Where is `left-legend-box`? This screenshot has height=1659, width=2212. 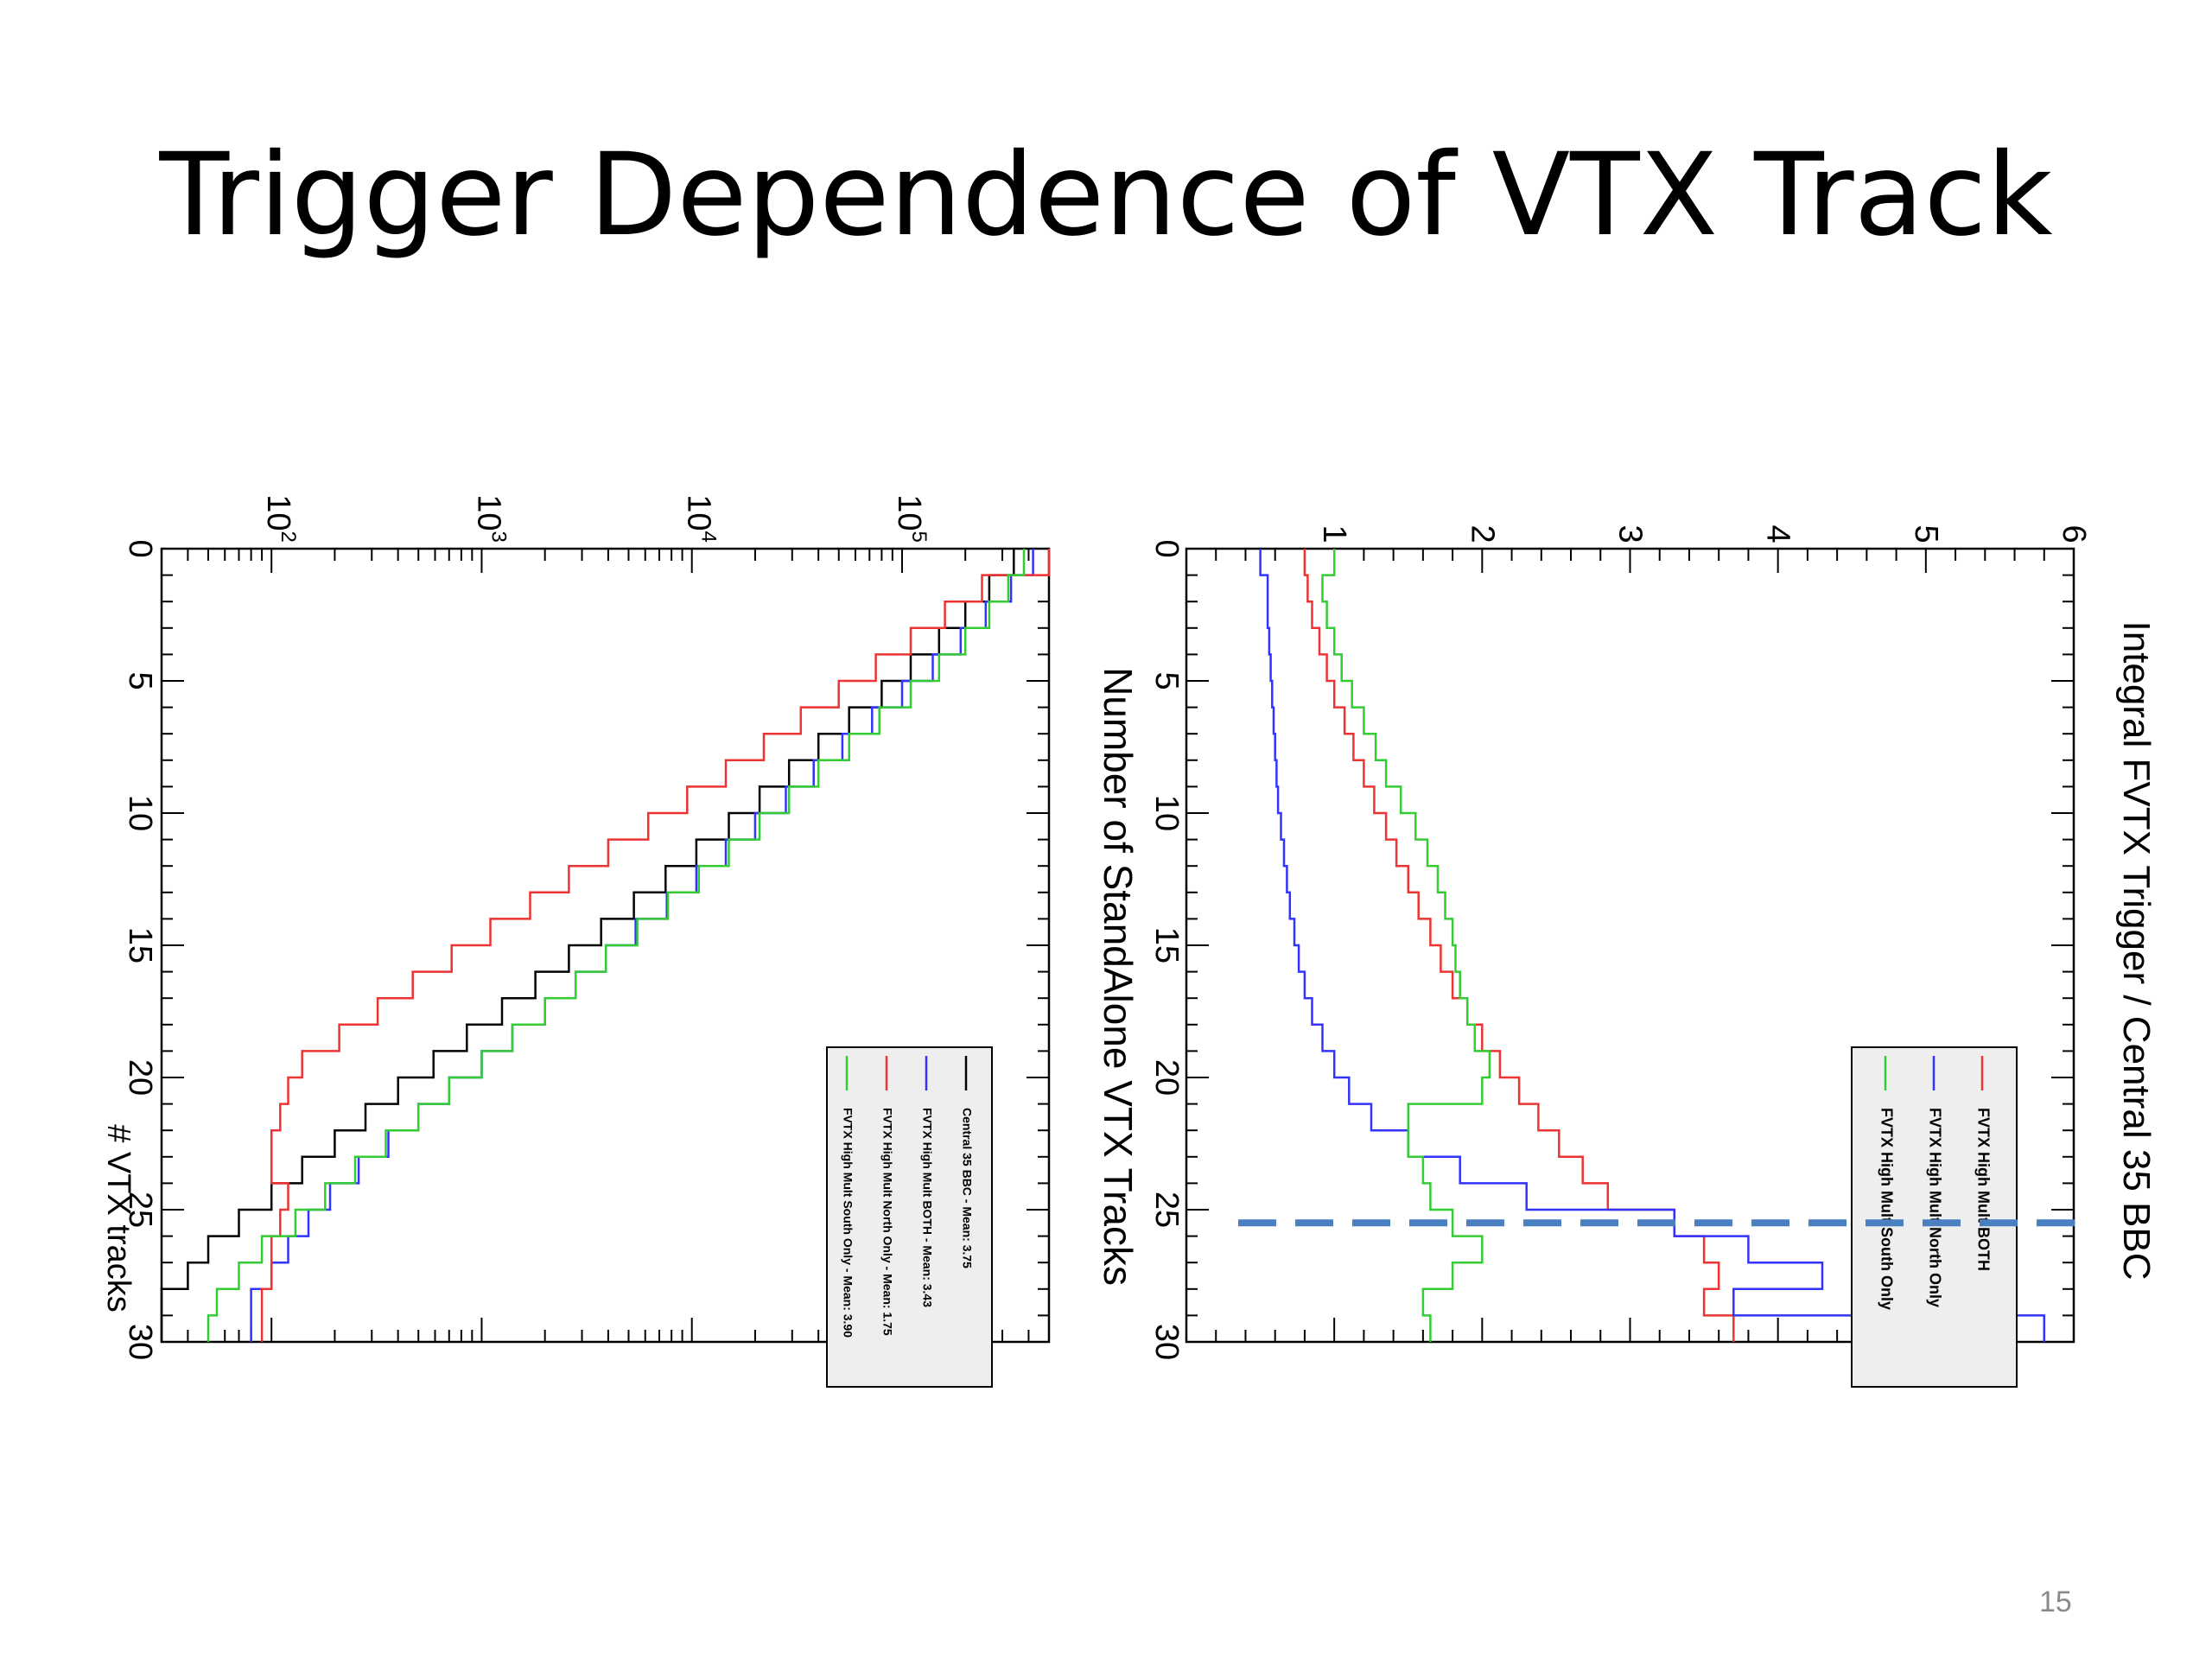 left-legend-box is located at coordinates (909, 1217).